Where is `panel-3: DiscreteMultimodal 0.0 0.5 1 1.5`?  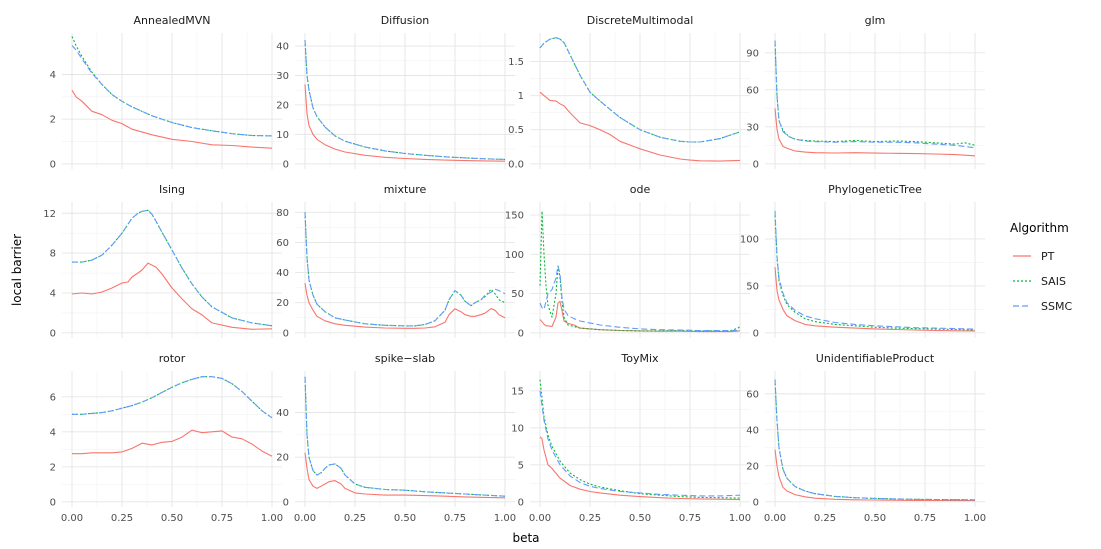
panel-3: DiscreteMultimodal 0.0 0.5 1 1.5 is located at coordinates (629, 92).